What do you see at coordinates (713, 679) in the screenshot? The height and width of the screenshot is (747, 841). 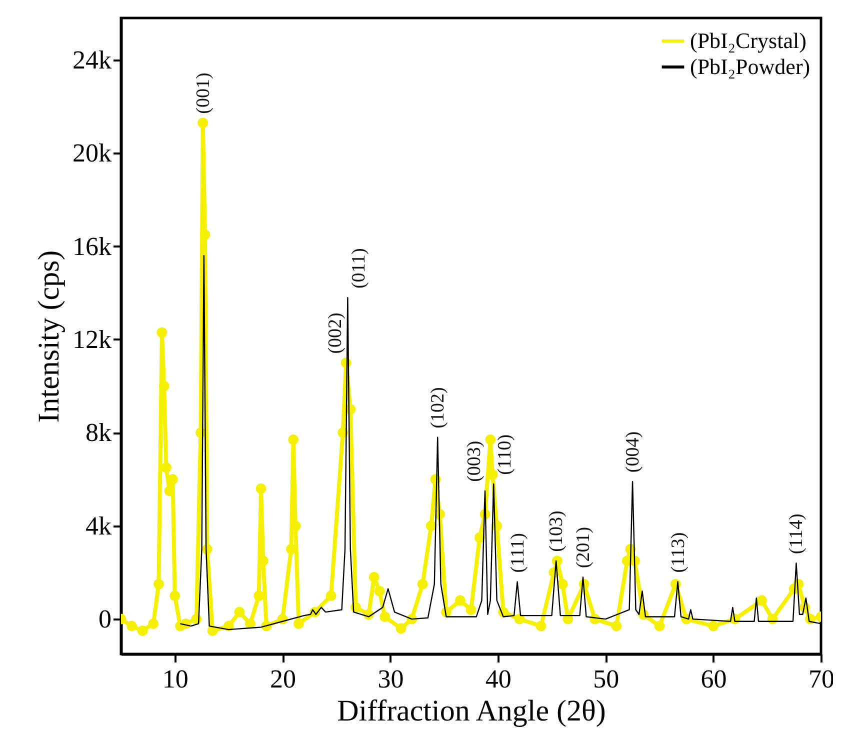 I see `x-tick-label: 60` at bounding box center [713, 679].